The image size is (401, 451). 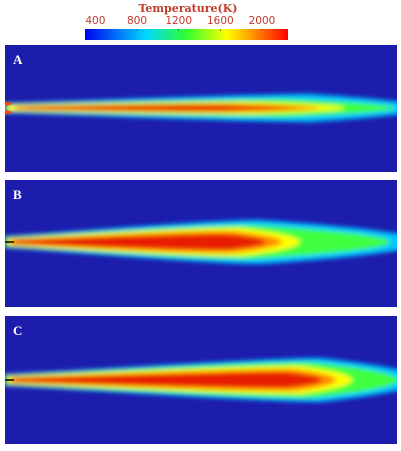 What do you see at coordinates (17, 330) in the screenshot?
I see `panel-label: C` at bounding box center [17, 330].